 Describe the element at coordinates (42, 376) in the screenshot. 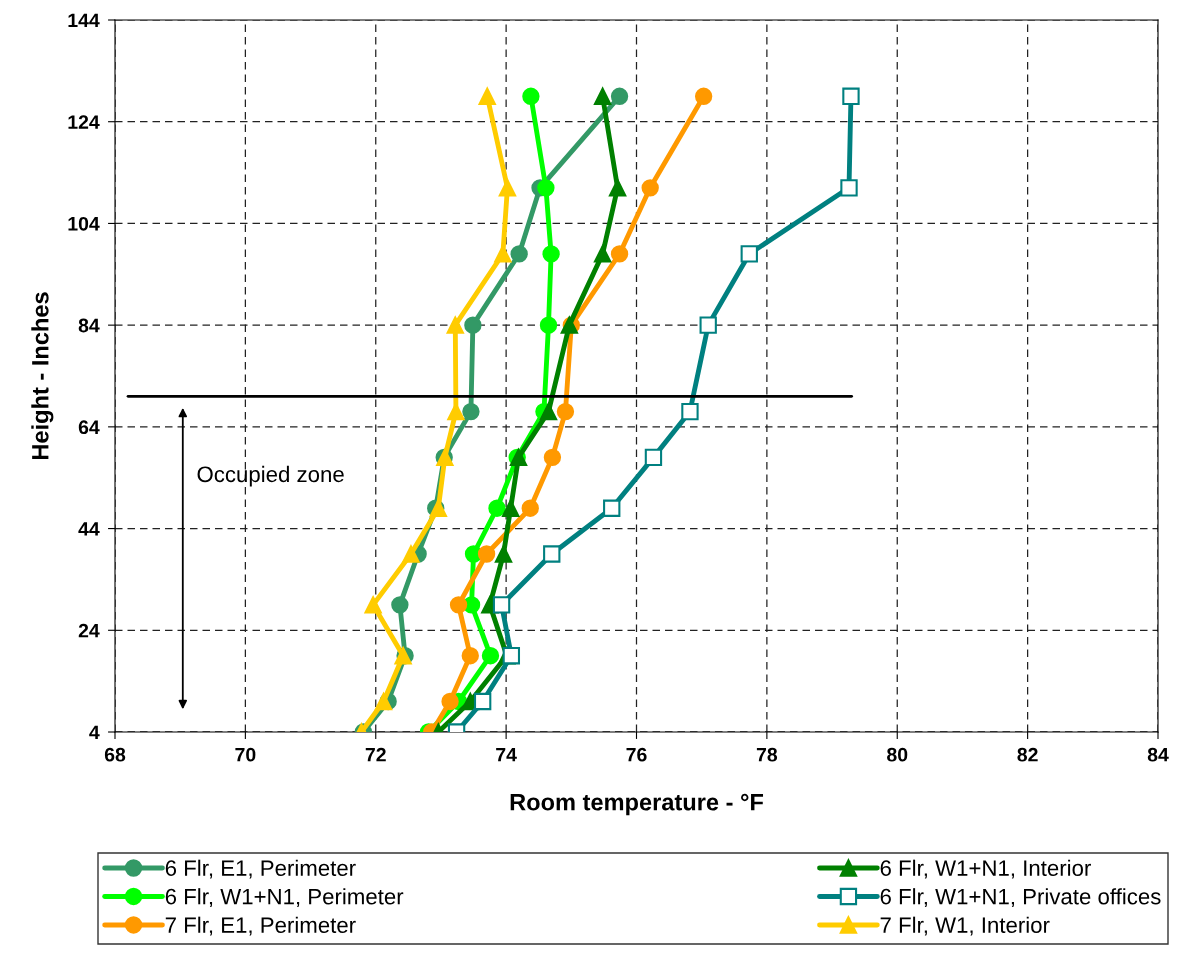

I see `y-axis-title: Height - Inches` at that location.